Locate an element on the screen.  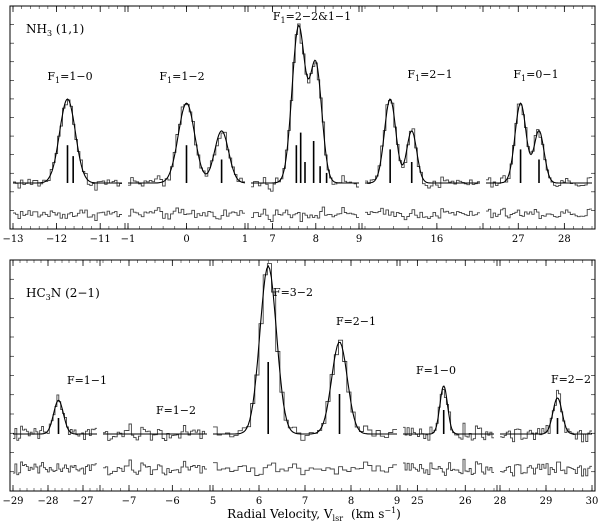
x-tick-label: 16 is located at coordinates (437, 239).